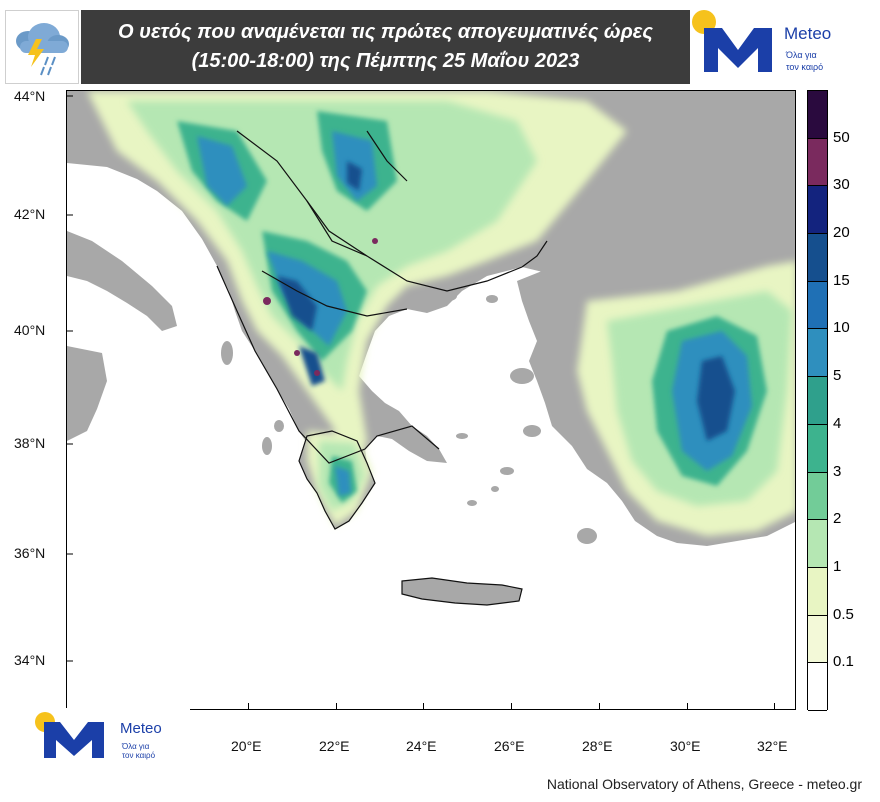  I want to click on meteo-logo-top: Meteo Όλα για τον καιρό, so click(777, 47).